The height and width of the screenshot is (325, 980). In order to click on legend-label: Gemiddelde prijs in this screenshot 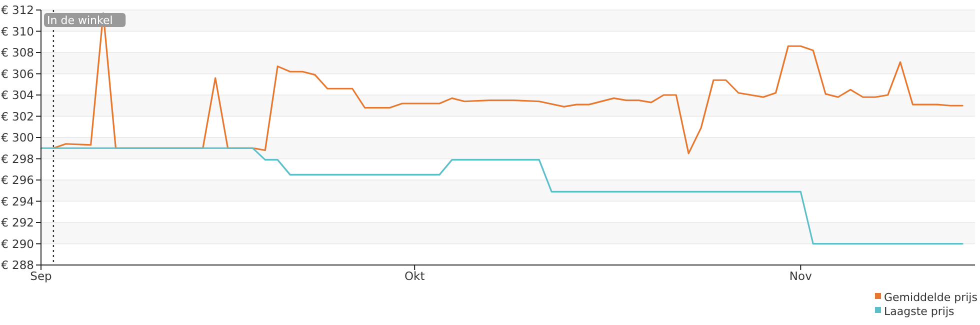, I will do `click(931, 297)`.